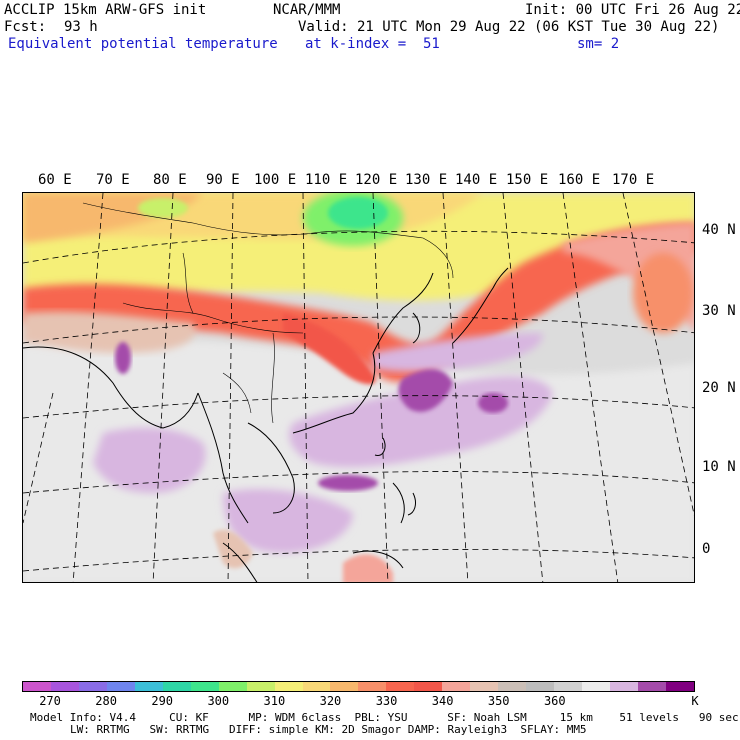  Describe the element at coordinates (554, 701) in the screenshot. I see `colorbar-tick-label: 360` at that location.